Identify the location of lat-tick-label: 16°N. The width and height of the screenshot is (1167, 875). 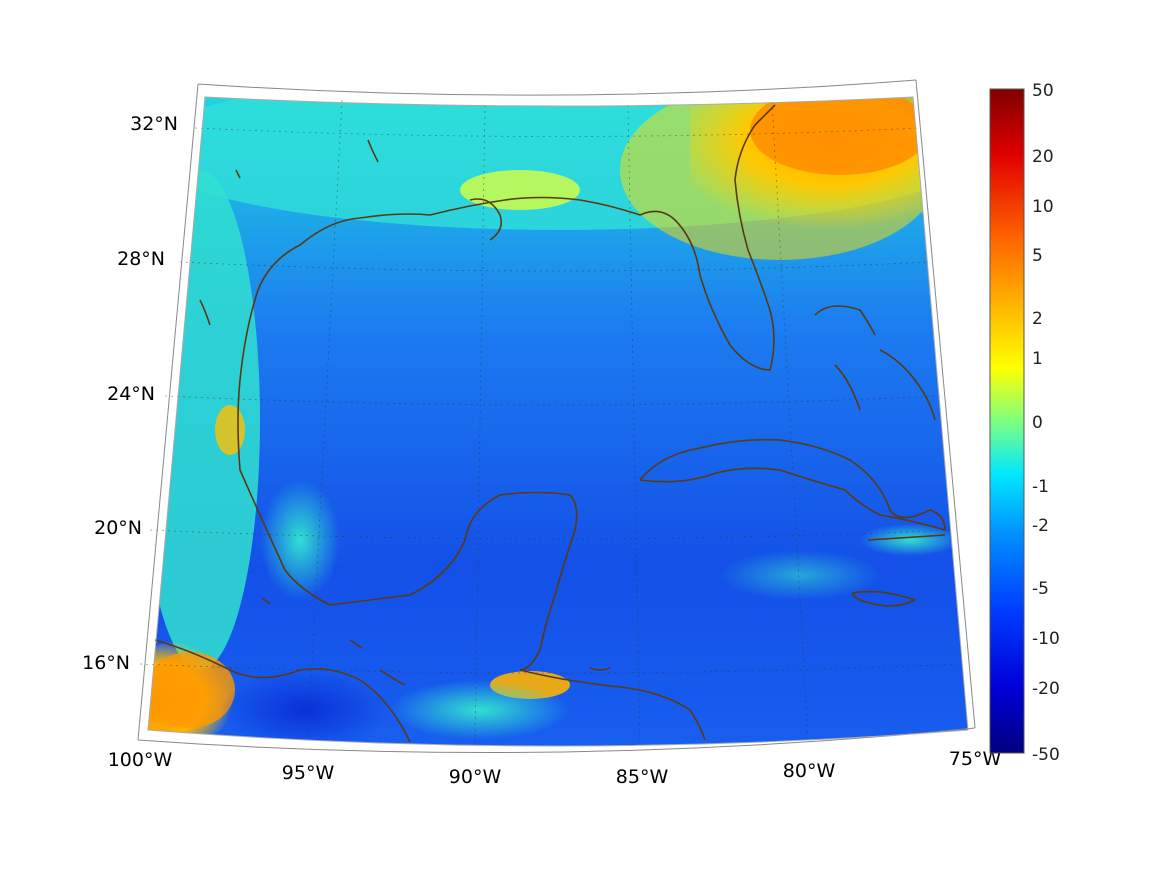
(106, 663).